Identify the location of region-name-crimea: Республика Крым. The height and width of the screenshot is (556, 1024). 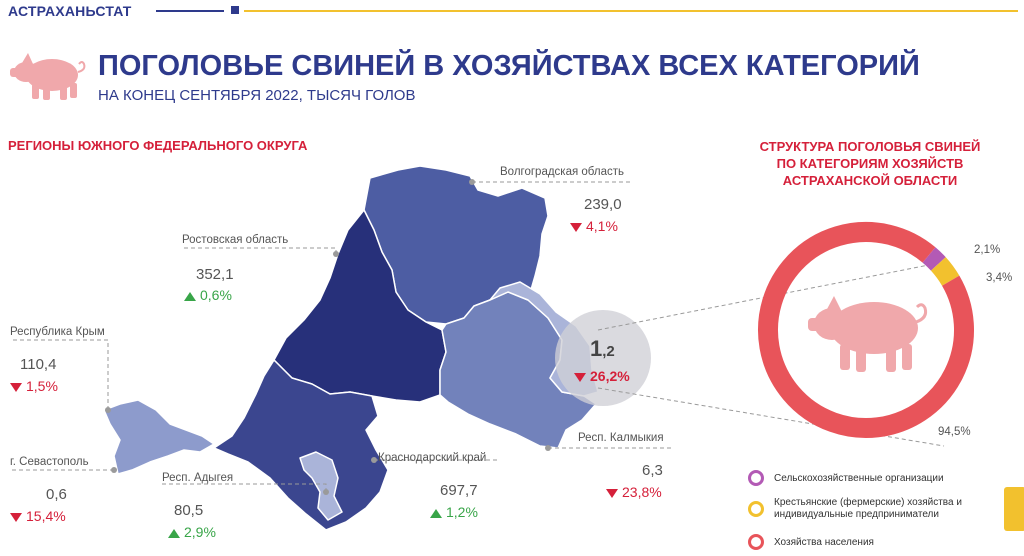
(57, 332).